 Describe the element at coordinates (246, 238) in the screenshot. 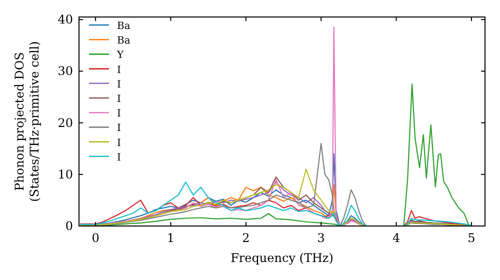

I see `x-tick-label: 2` at that location.